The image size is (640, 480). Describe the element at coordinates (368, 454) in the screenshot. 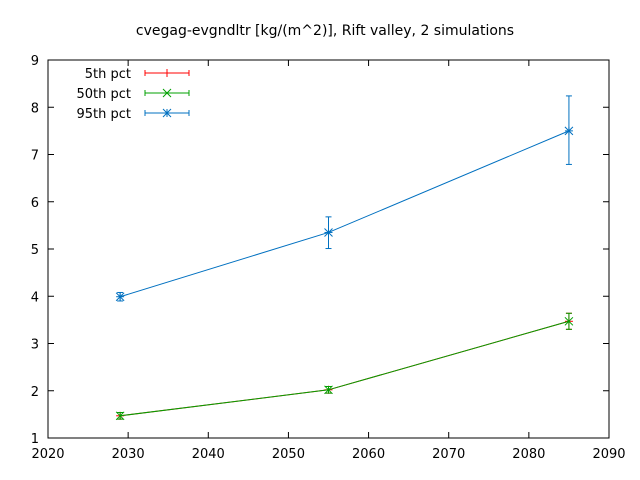

I see `x-tick-label: 2060` at that location.